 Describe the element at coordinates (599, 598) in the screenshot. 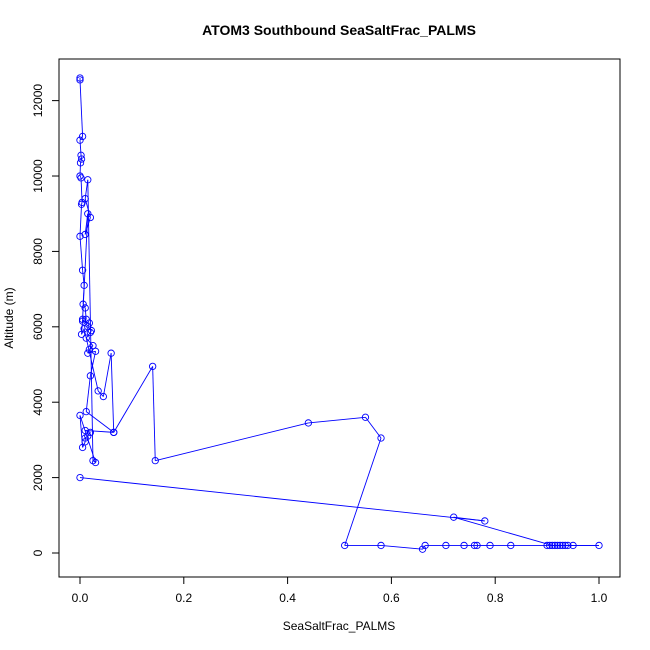

I see `x-tick-label: 1.0` at that location.